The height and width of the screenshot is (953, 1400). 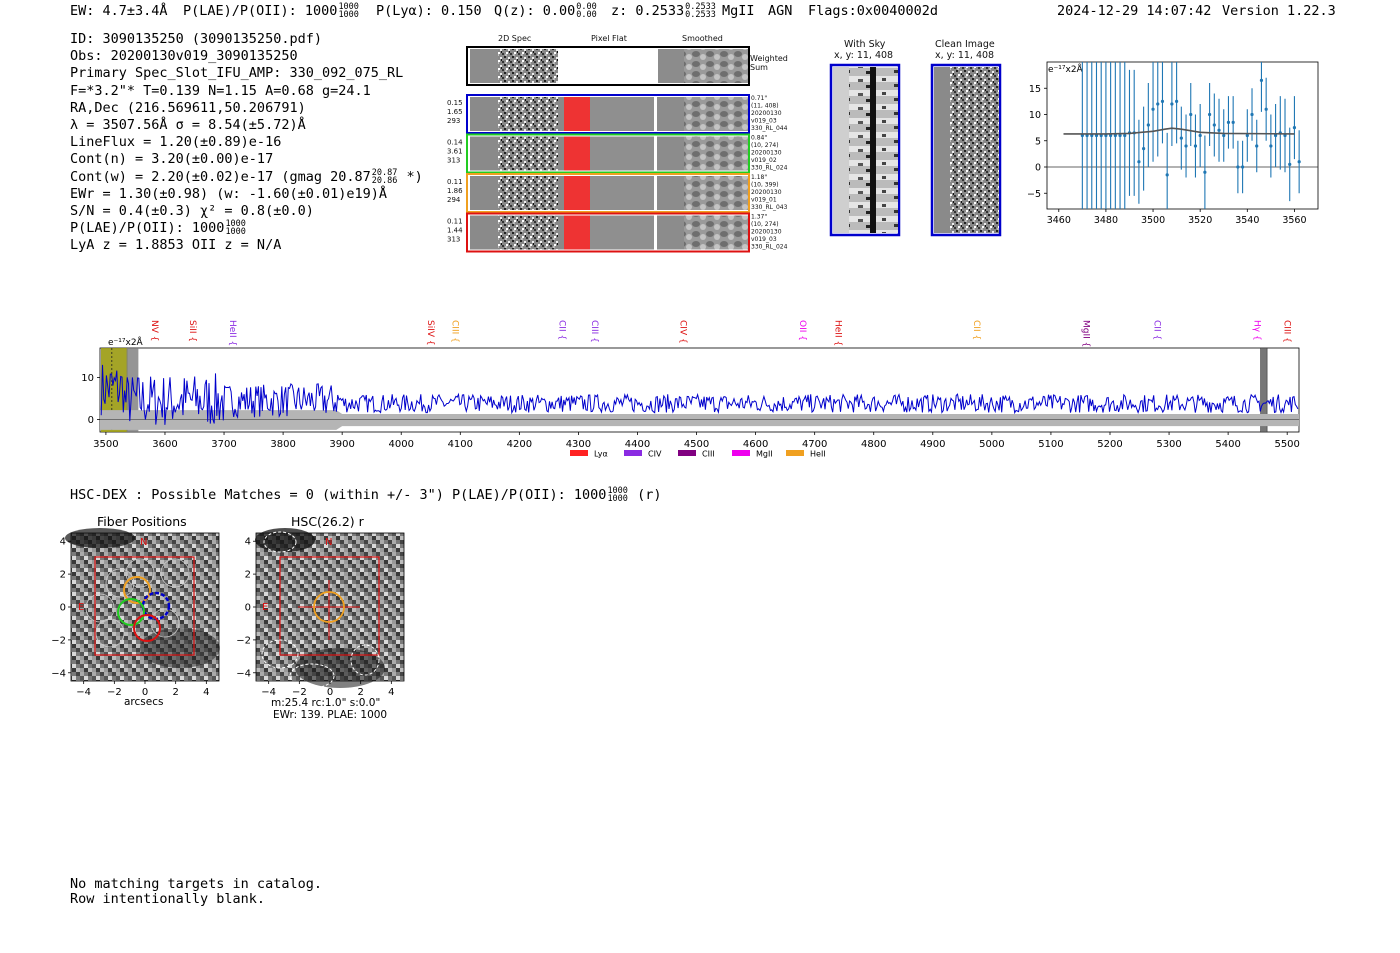 I want to click on hsc-panels: N E N E −4 4 −2 2 0 0 2 −2 4 −4 −4 4 −2 2 0 0 2 −2 4 −4, so click(x=228, y=613).